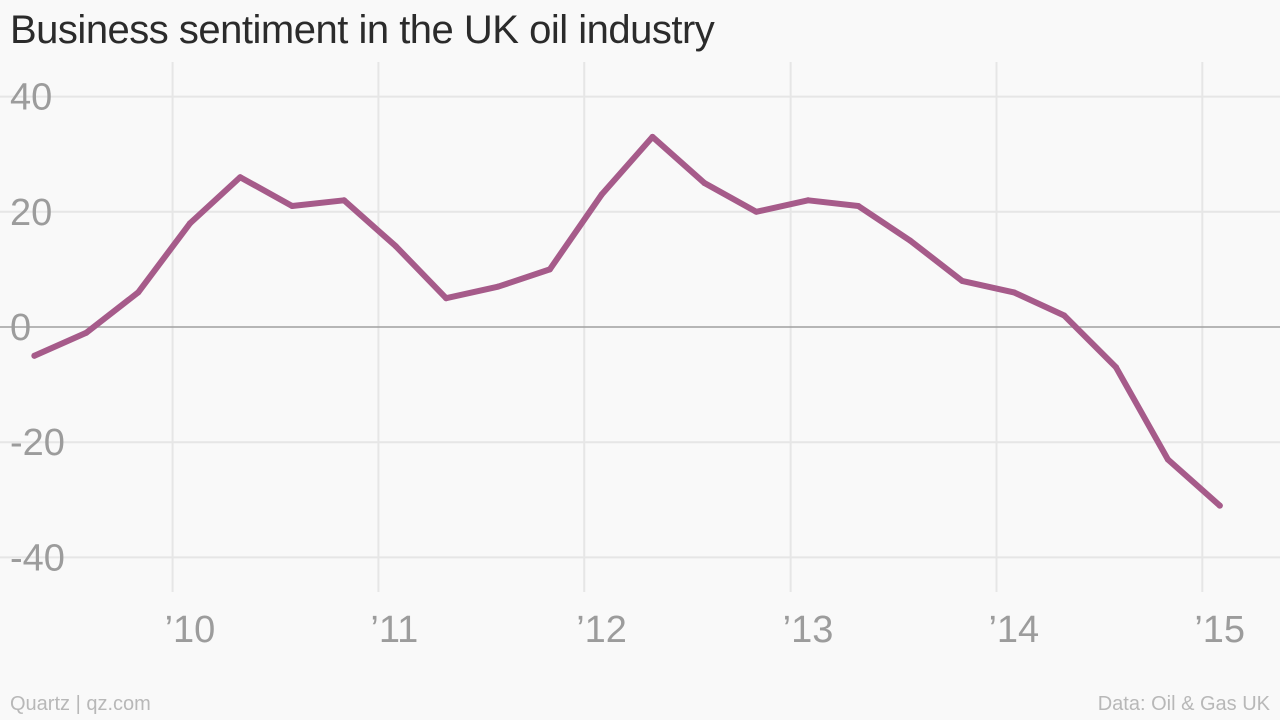  Describe the element at coordinates (80, 704) in the screenshot. I see `footer-source-left: Quartz | qz.com` at that location.